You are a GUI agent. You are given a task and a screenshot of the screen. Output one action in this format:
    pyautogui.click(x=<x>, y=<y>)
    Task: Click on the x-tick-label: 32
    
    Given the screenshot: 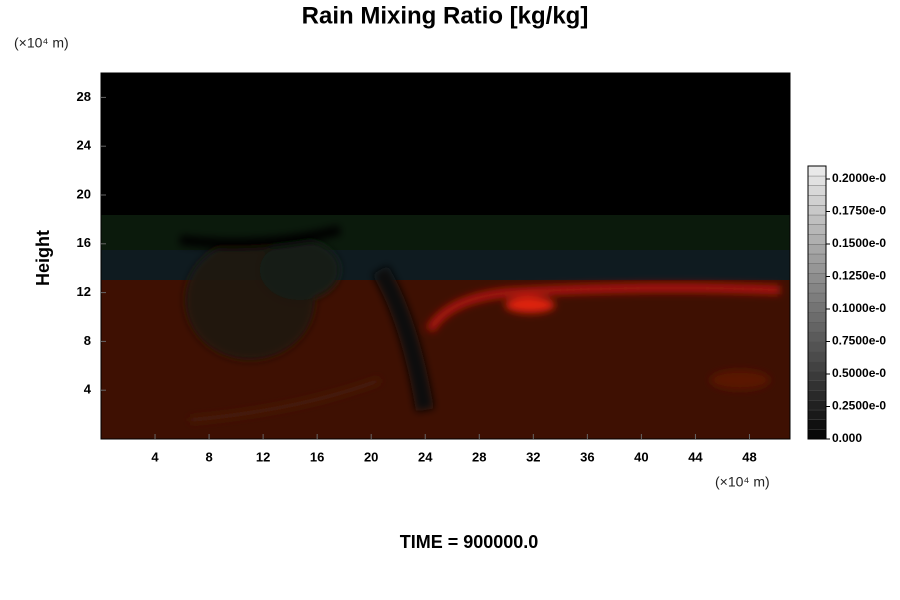 What is the action you would take?
    pyautogui.click(x=533, y=456)
    